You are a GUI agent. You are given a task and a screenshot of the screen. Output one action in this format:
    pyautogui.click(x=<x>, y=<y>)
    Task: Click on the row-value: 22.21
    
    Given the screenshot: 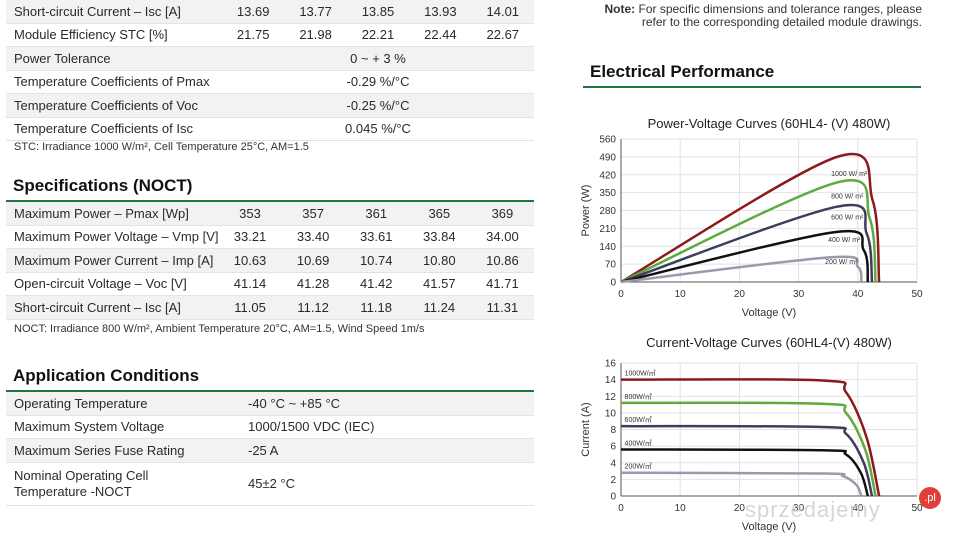 What is the action you would take?
    pyautogui.click(x=378, y=35)
    